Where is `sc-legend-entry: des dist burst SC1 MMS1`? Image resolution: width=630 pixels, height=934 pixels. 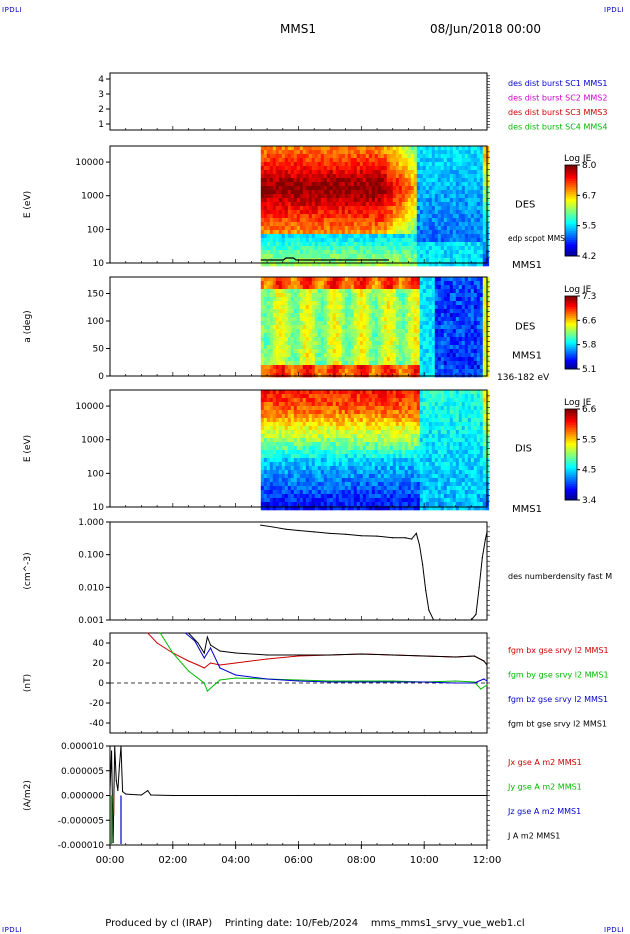
sc-legend-entry: des dist burst SC1 MMS1 is located at coordinates (557, 83).